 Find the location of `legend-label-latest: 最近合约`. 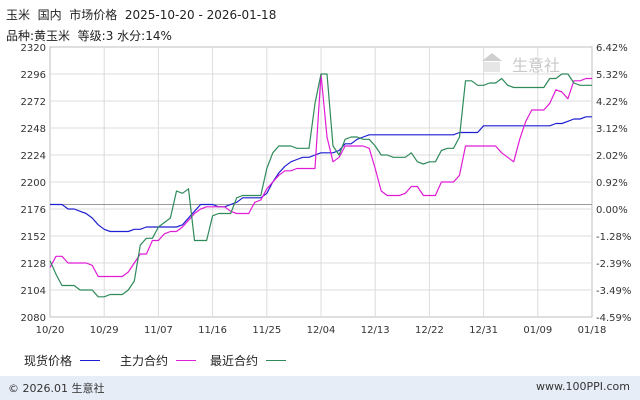

legend-label-latest: 最近合约 is located at coordinates (234, 361).